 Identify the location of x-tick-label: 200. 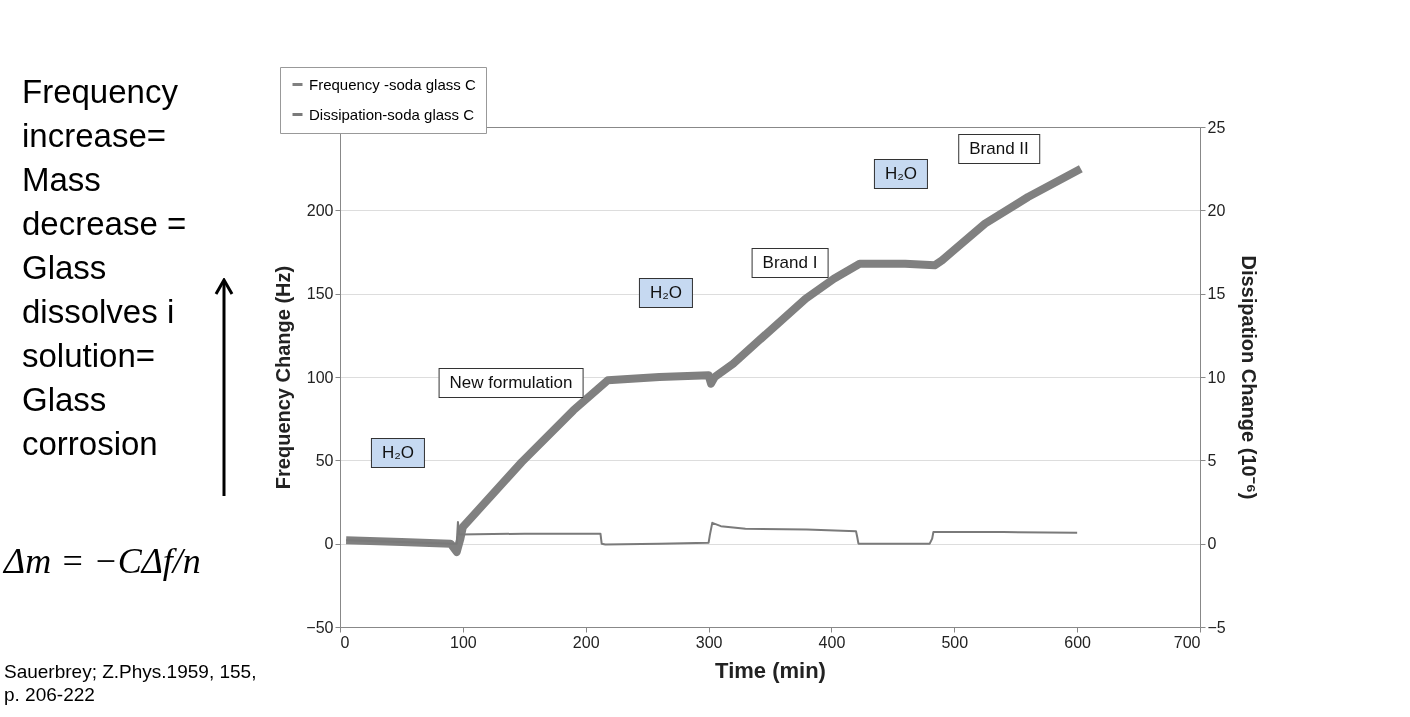
(586, 642).